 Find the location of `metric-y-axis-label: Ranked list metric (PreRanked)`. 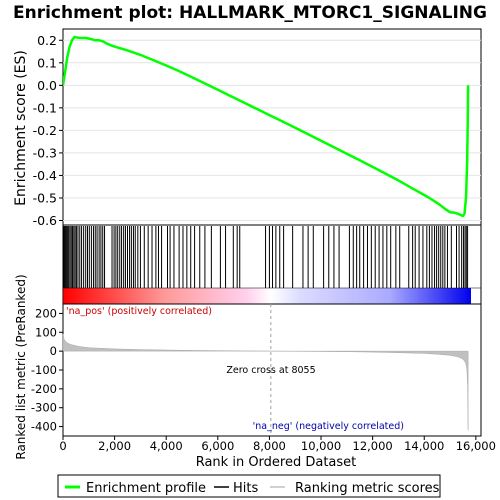

metric-y-axis-label: Ranked list metric (PreRanked) is located at coordinates (21, 366).